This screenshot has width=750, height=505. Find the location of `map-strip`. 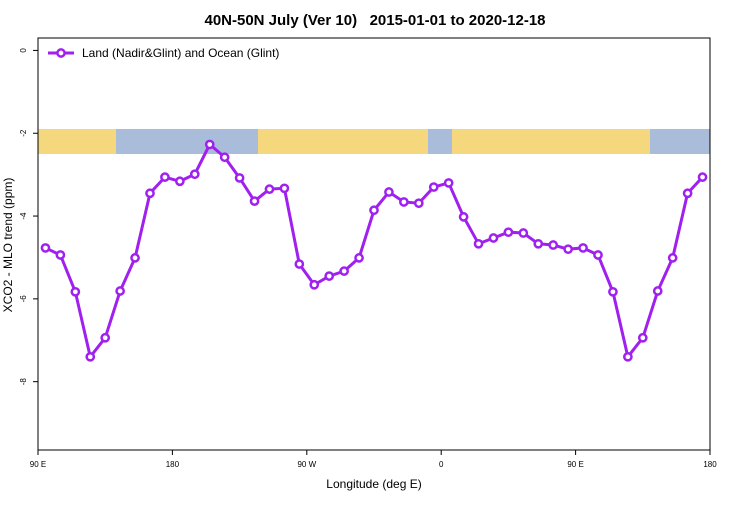

map-strip is located at coordinates (374, 141).